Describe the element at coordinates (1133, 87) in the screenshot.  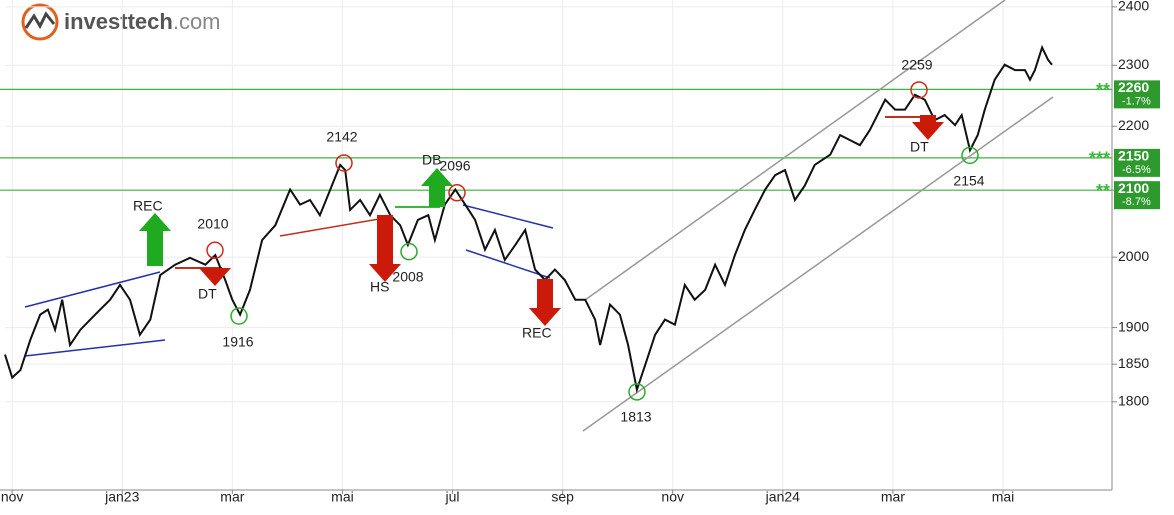
I see `level-label: 2260` at that location.